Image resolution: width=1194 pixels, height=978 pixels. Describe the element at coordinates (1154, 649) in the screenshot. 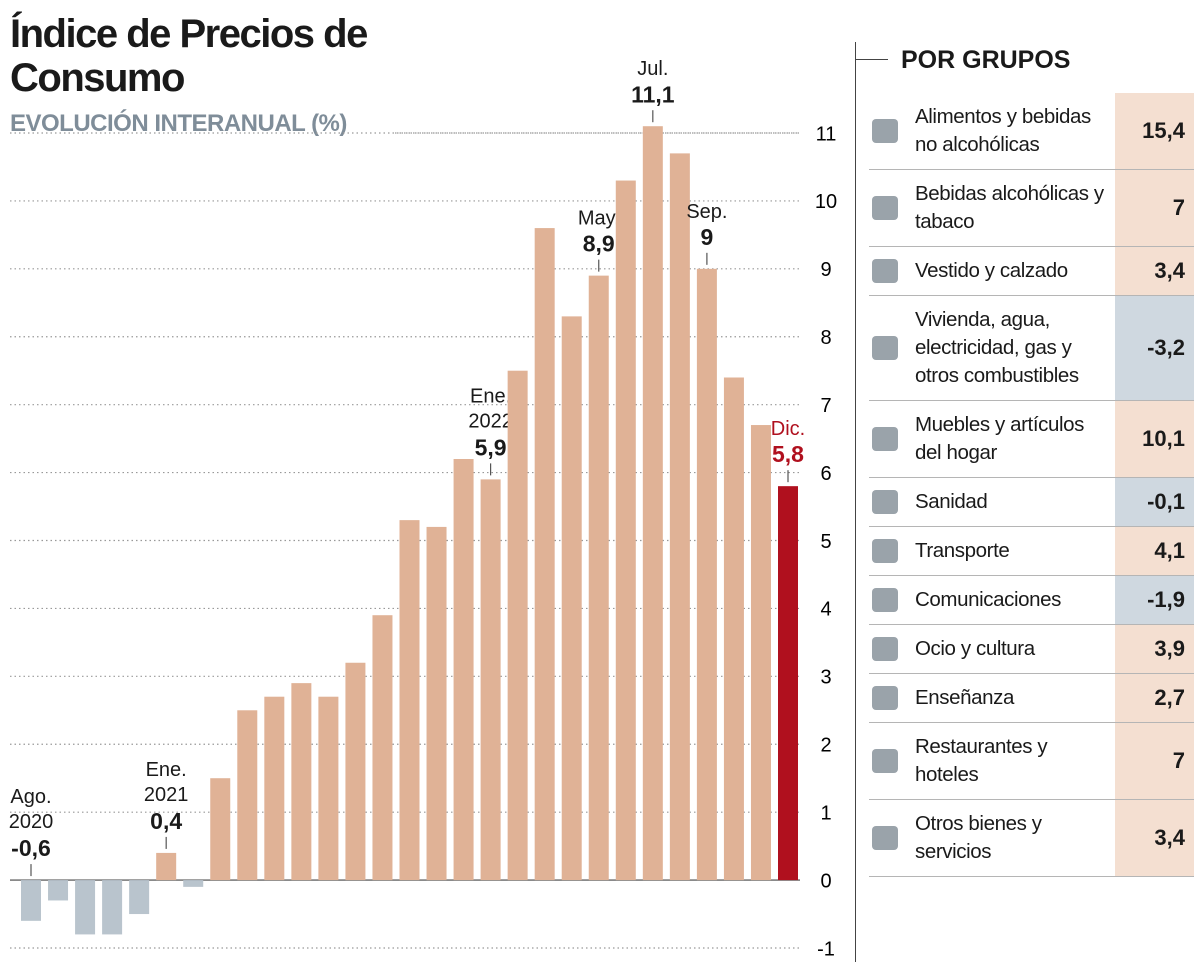

I see `group-value: 3,9` at that location.